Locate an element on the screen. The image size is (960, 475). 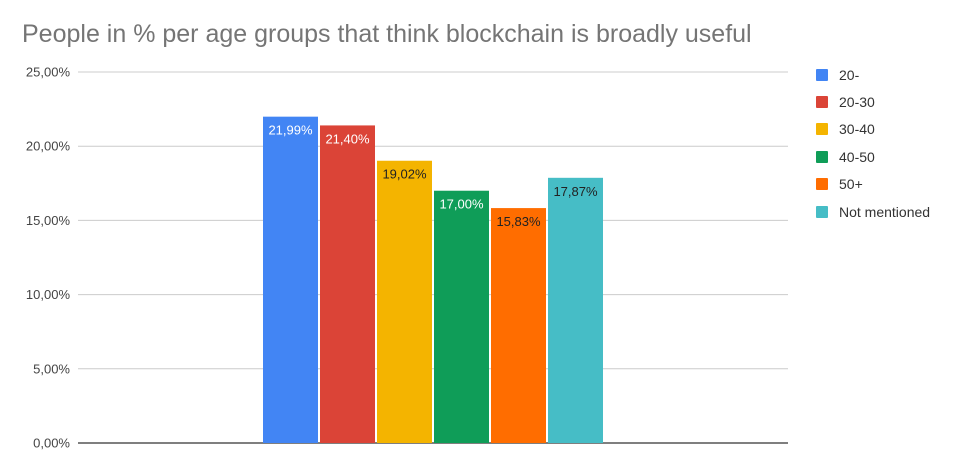
legend: 20- 20-30 30-40 40-50 50+ Not mentioned is located at coordinates (873, 143).